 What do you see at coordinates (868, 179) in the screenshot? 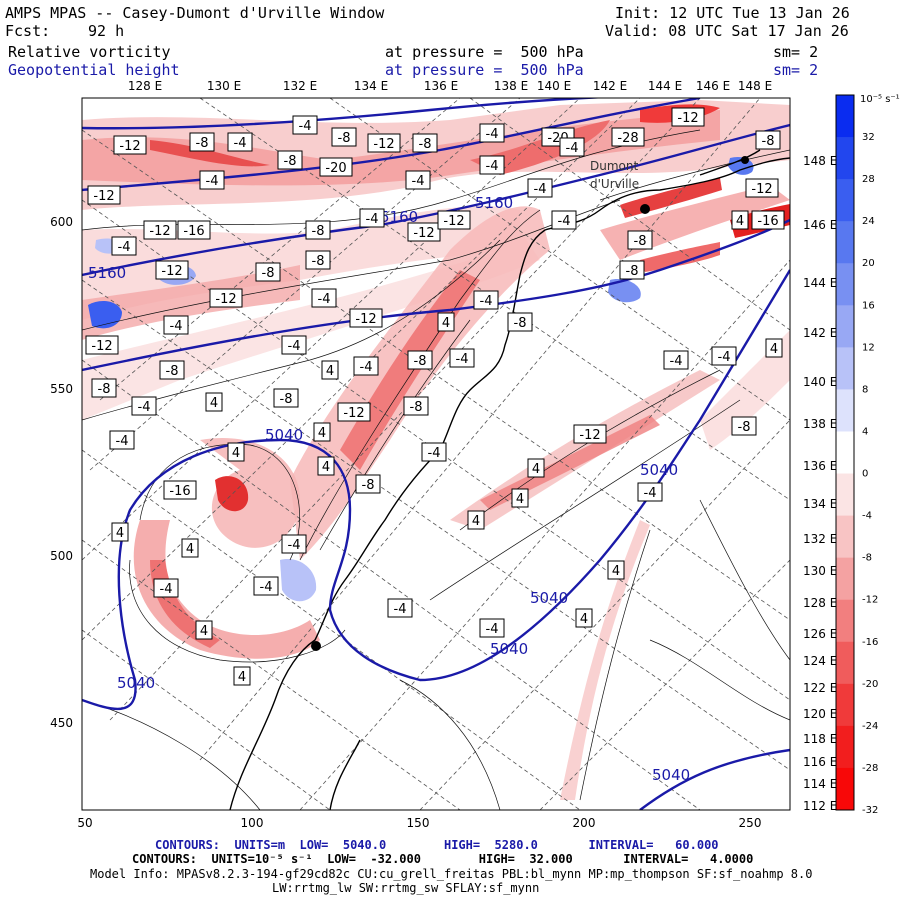
I see `colorbar-label: 28` at bounding box center [868, 179].